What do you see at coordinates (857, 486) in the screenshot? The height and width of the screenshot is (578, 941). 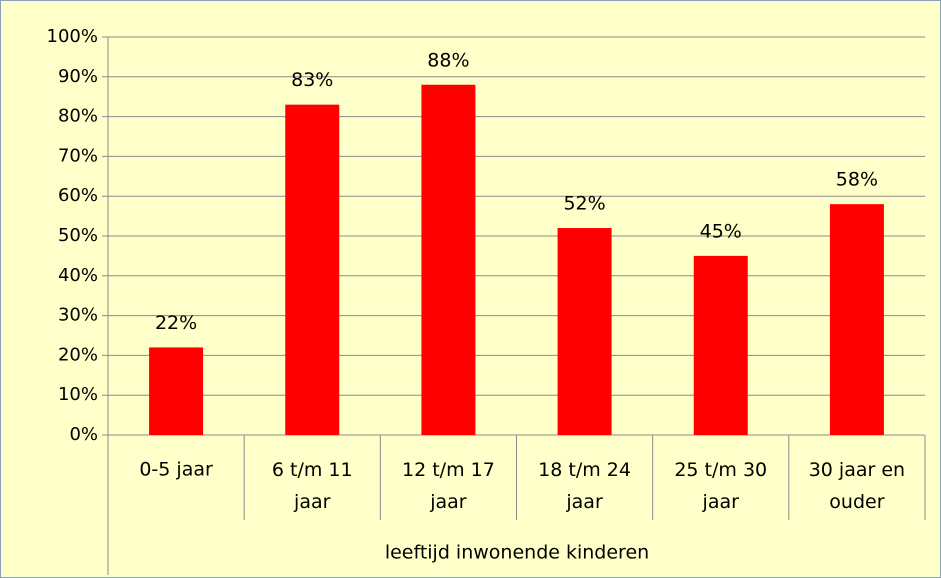 I see `x-tick-label: 30 jaar en ouder` at bounding box center [857, 486].